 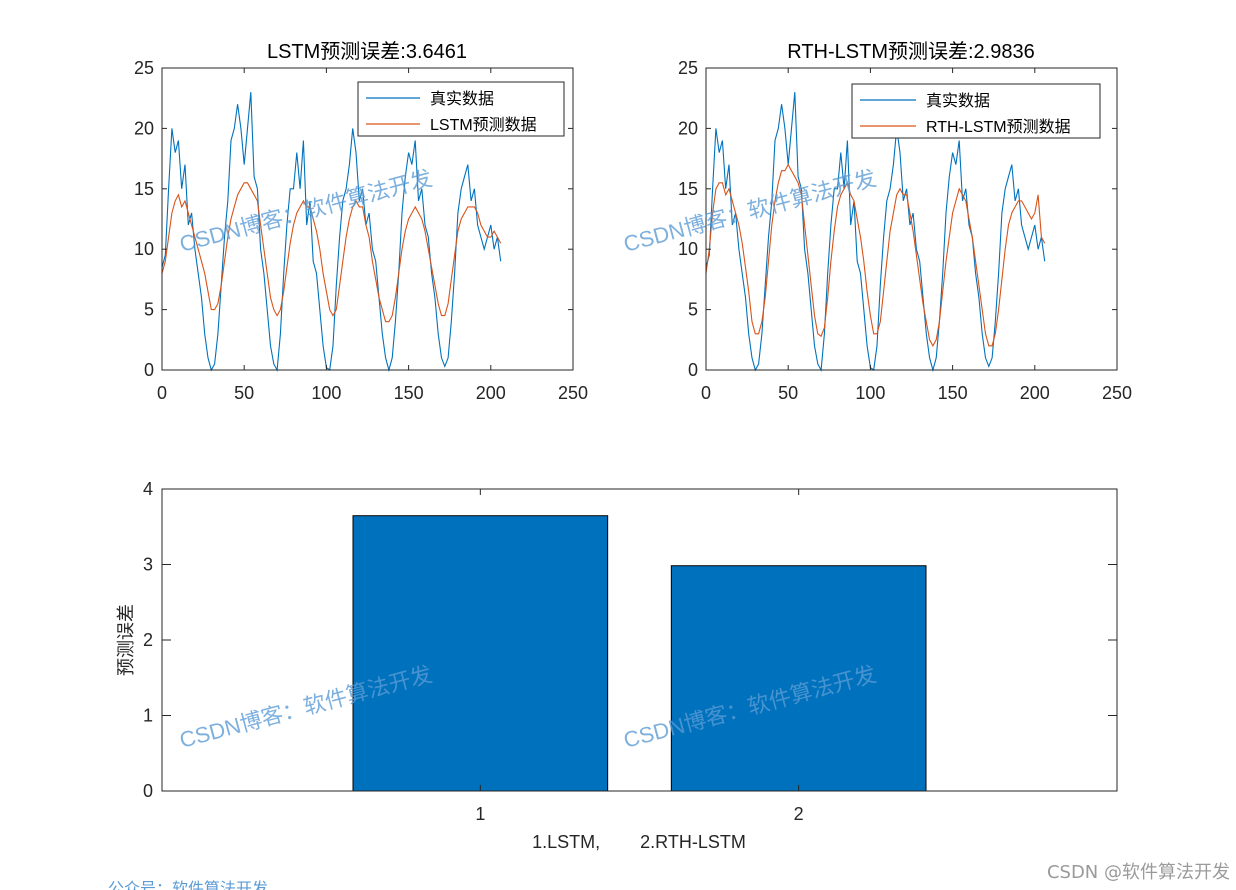 What do you see at coordinates (910, 51) in the screenshot?
I see `rth-lstm-title: RTH-LSTM预测误差:2.9836` at bounding box center [910, 51].